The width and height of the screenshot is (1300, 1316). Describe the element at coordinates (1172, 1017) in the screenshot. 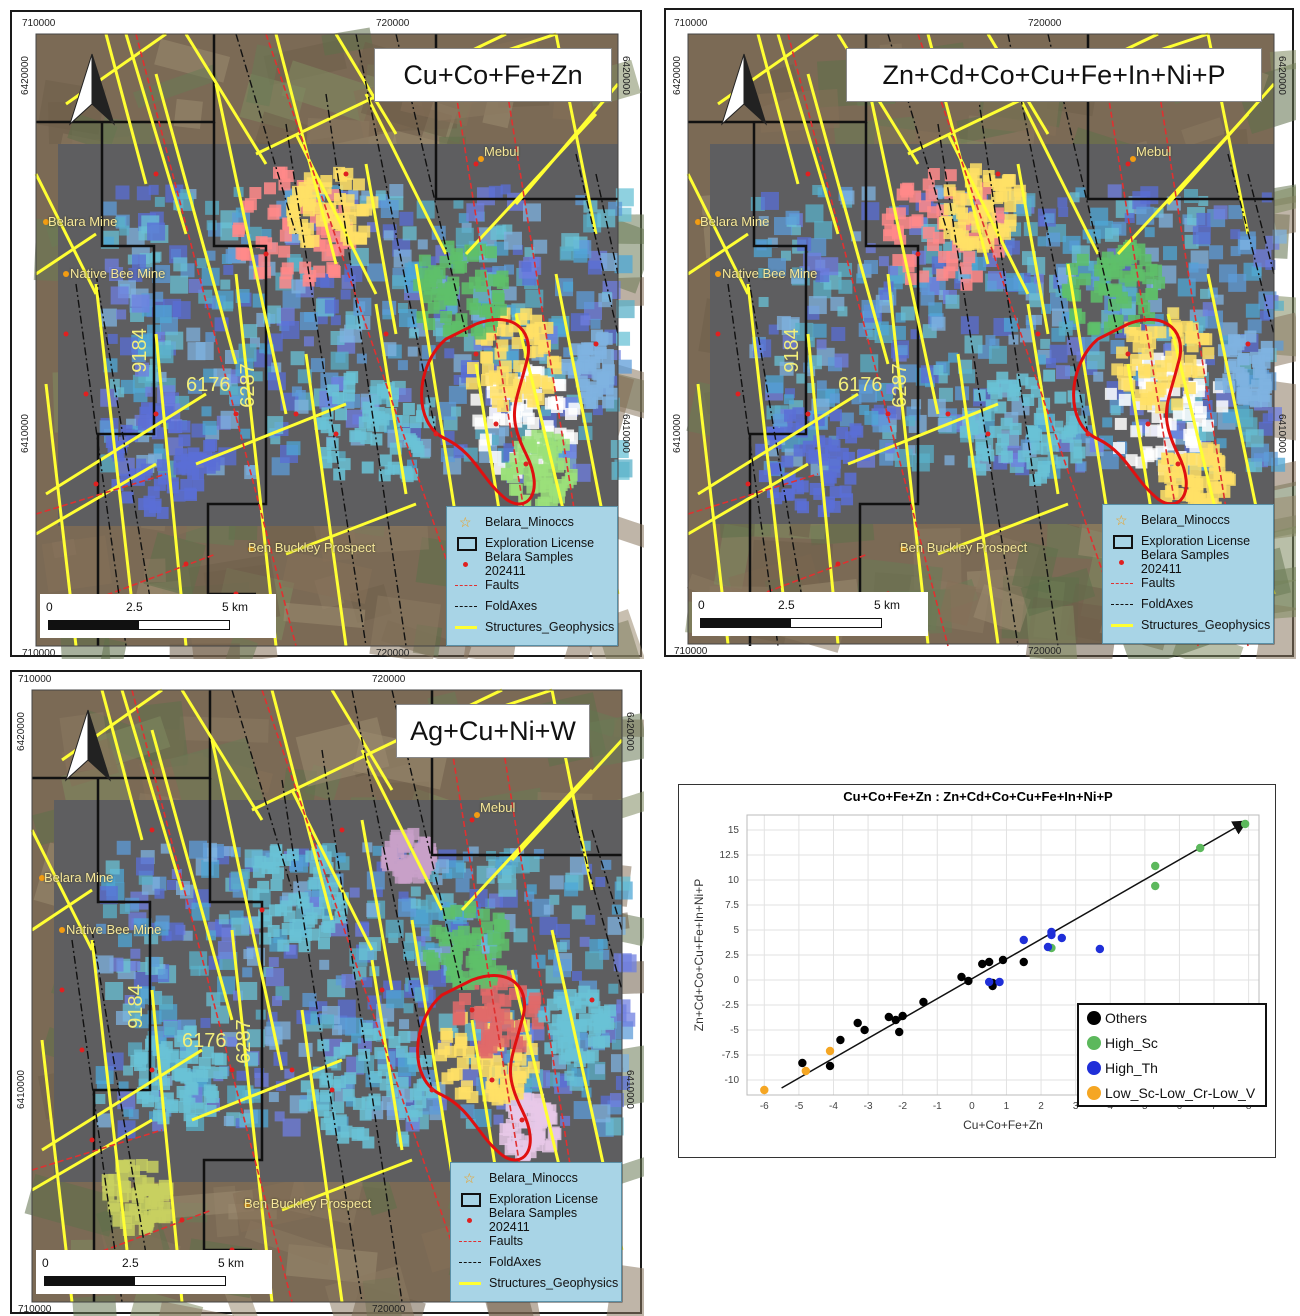

I see `legend-others: Others` at that location.